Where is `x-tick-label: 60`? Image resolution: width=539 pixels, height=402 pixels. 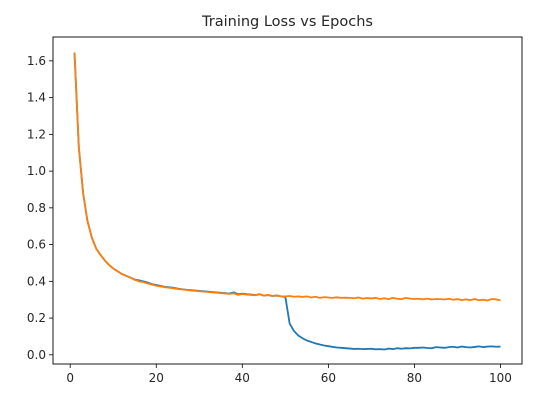 x-tick-label: 60 is located at coordinates (328, 378).